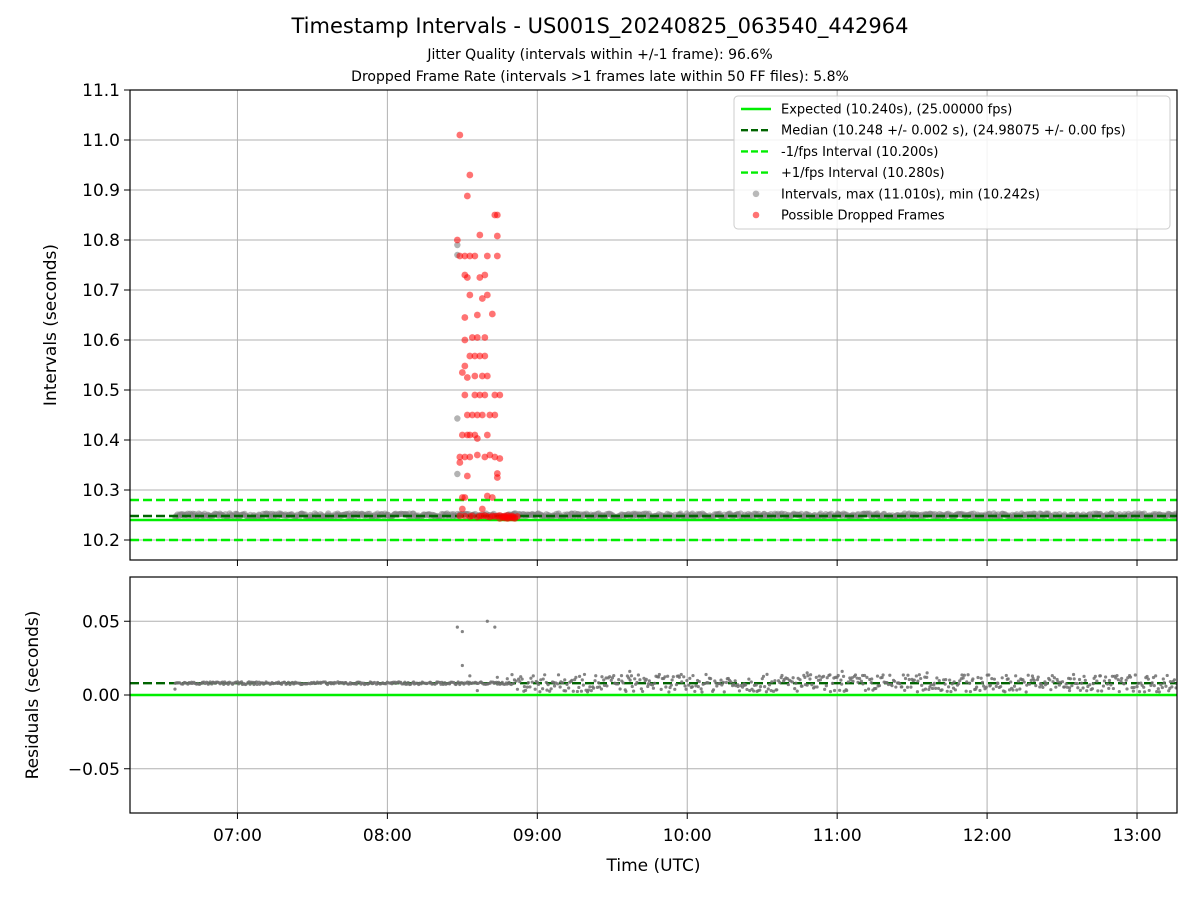  I want to click on legend-label: Intervals, max (11.010s), min (10.242s), so click(910, 194).